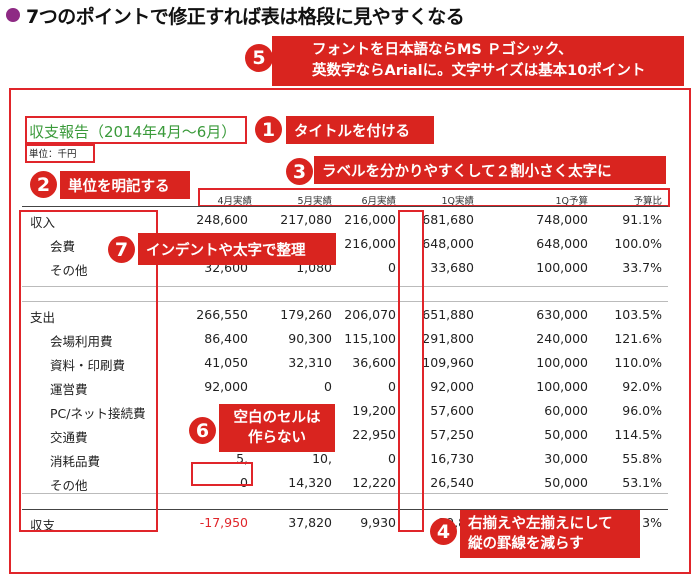 This screenshot has height=577, width=696. What do you see at coordinates (452, 410) in the screenshot?
I see `table-cell: 57,600` at bounding box center [452, 410].